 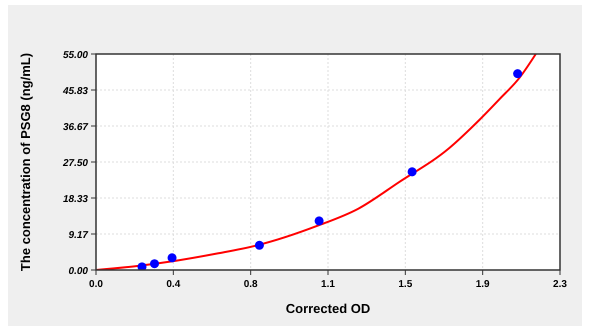 I want to click on y-tick-label: 0.00, so click(x=78, y=271).